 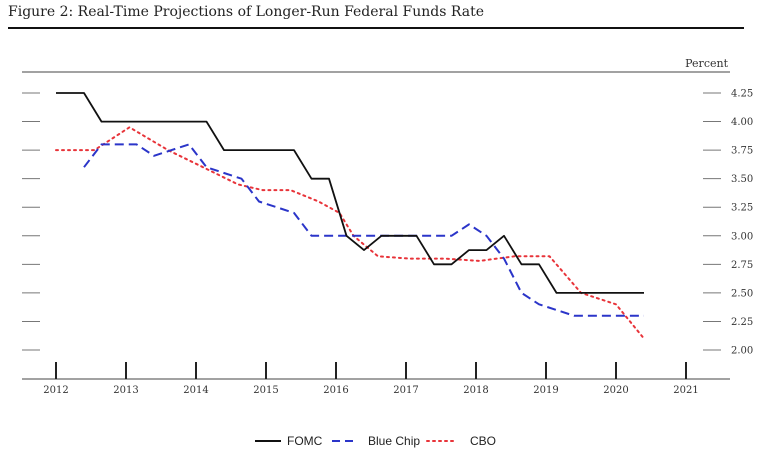 What do you see at coordinates (742, 293) in the screenshot?
I see `y-tick-label: 2.50` at bounding box center [742, 293].